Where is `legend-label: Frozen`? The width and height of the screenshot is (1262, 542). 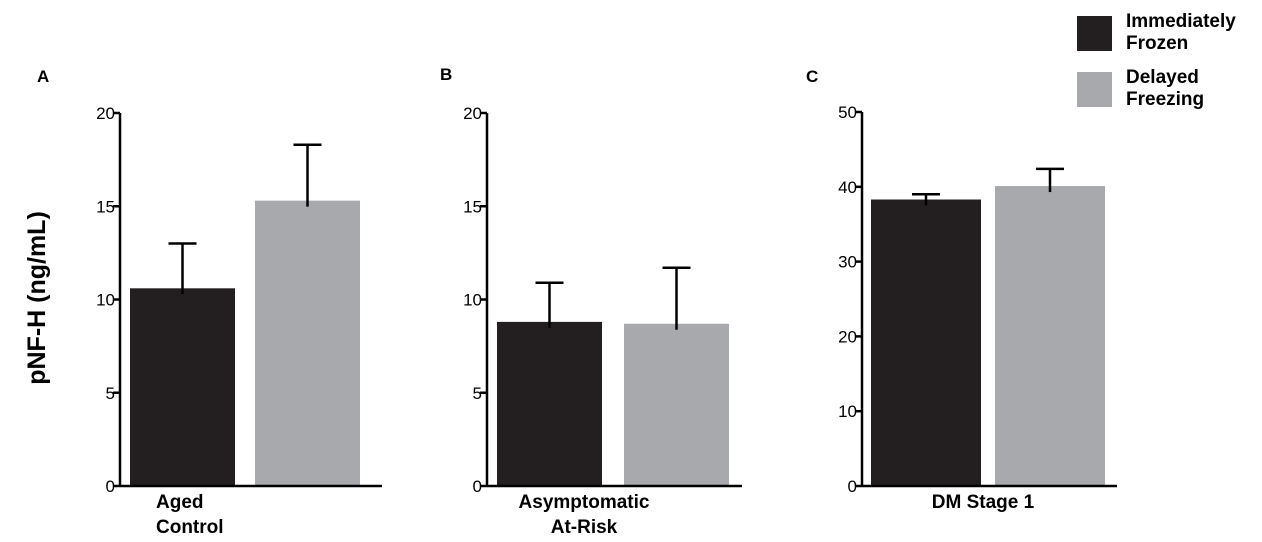 legend-label: Frozen is located at coordinates (1157, 43).